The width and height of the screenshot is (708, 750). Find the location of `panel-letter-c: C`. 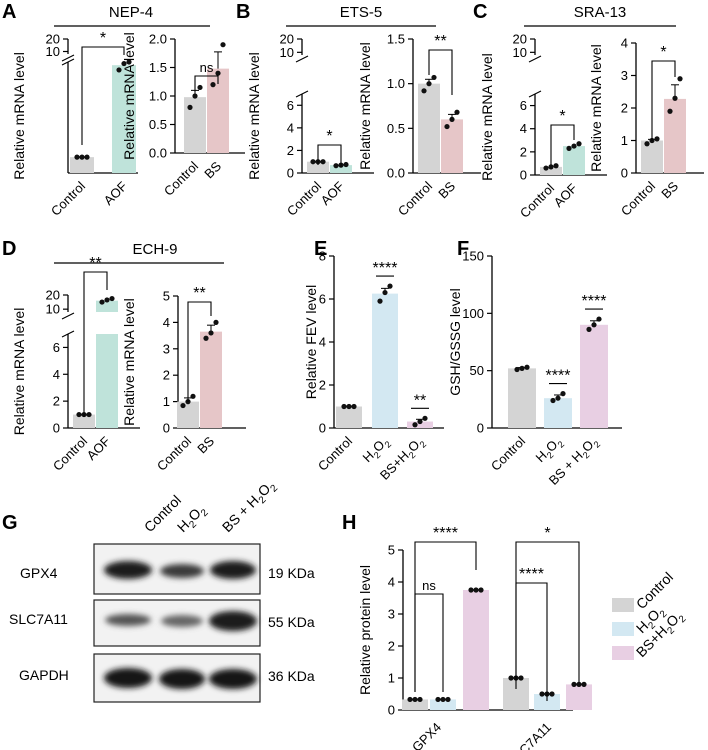

panel-letter-c: C is located at coordinates (480, 12).